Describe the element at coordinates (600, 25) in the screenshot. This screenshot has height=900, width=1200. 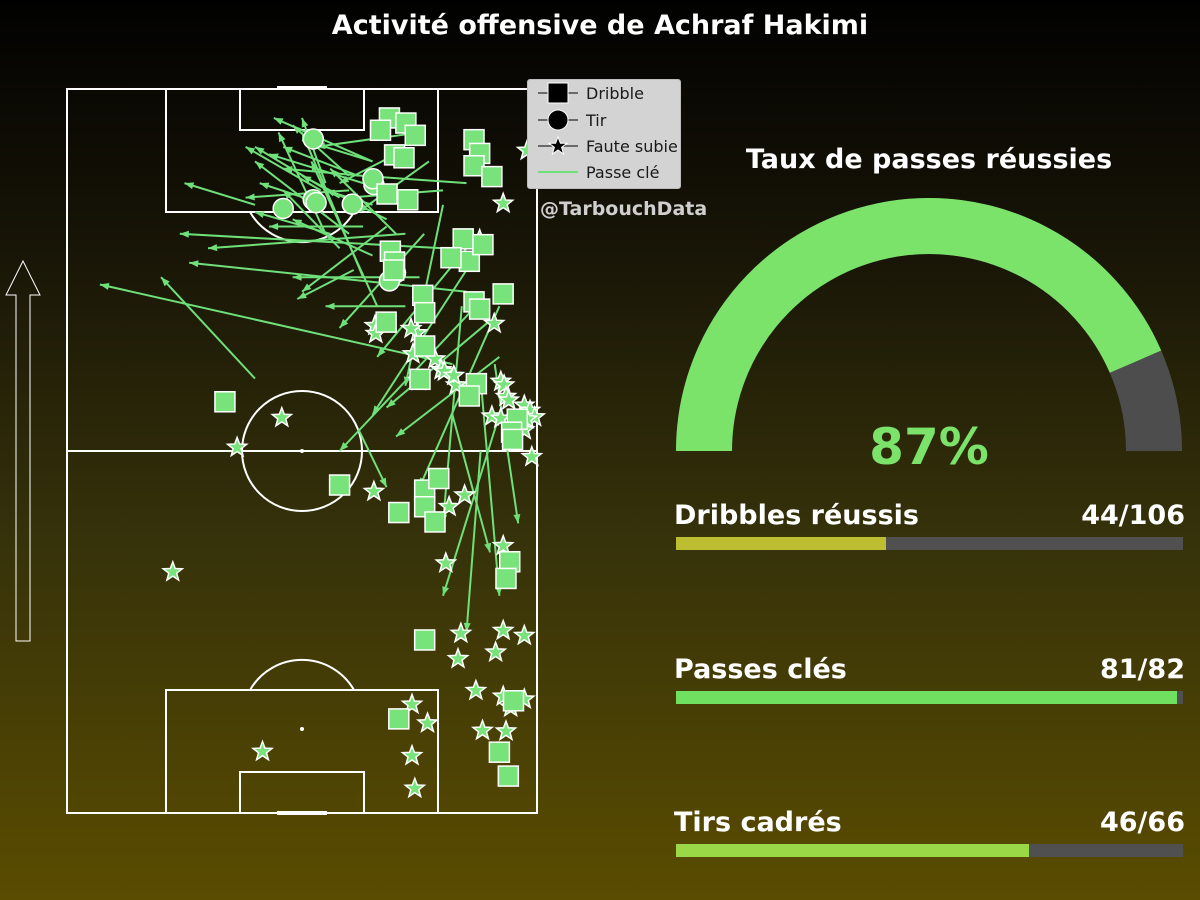
I see `page-title: Activité offensive de Achraf Hakimi` at that location.